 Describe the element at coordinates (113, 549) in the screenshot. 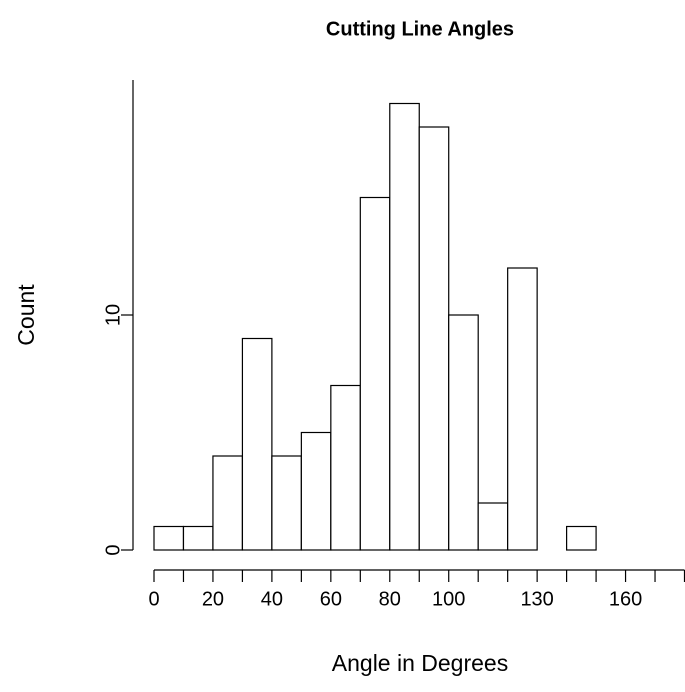

I see `y-tick-label: 0` at that location.